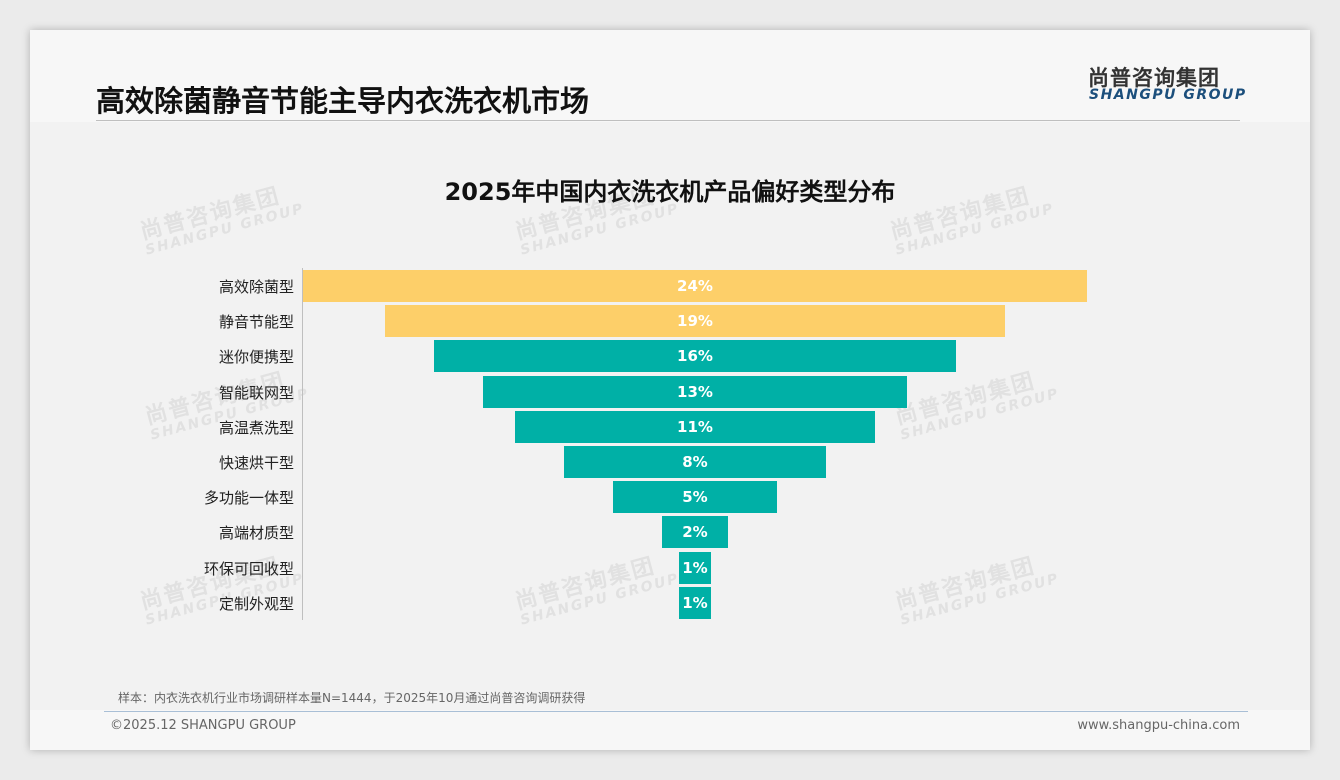 This screenshot has width=1340, height=780. What do you see at coordinates (670, 192) in the screenshot?
I see `chart-title: 2025年中国内衣洗衣机产品偏好类型分布` at bounding box center [670, 192].